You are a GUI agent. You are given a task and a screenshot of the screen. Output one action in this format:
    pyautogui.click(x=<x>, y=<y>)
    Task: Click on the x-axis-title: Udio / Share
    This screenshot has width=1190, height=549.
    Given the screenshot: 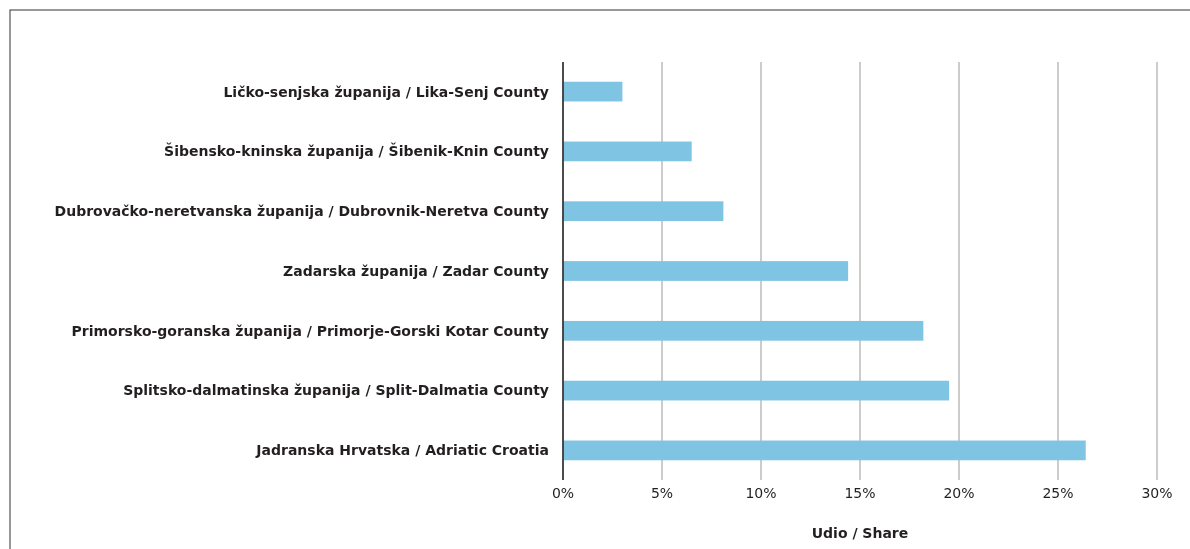 What is the action you would take?
    pyautogui.click(x=860, y=533)
    